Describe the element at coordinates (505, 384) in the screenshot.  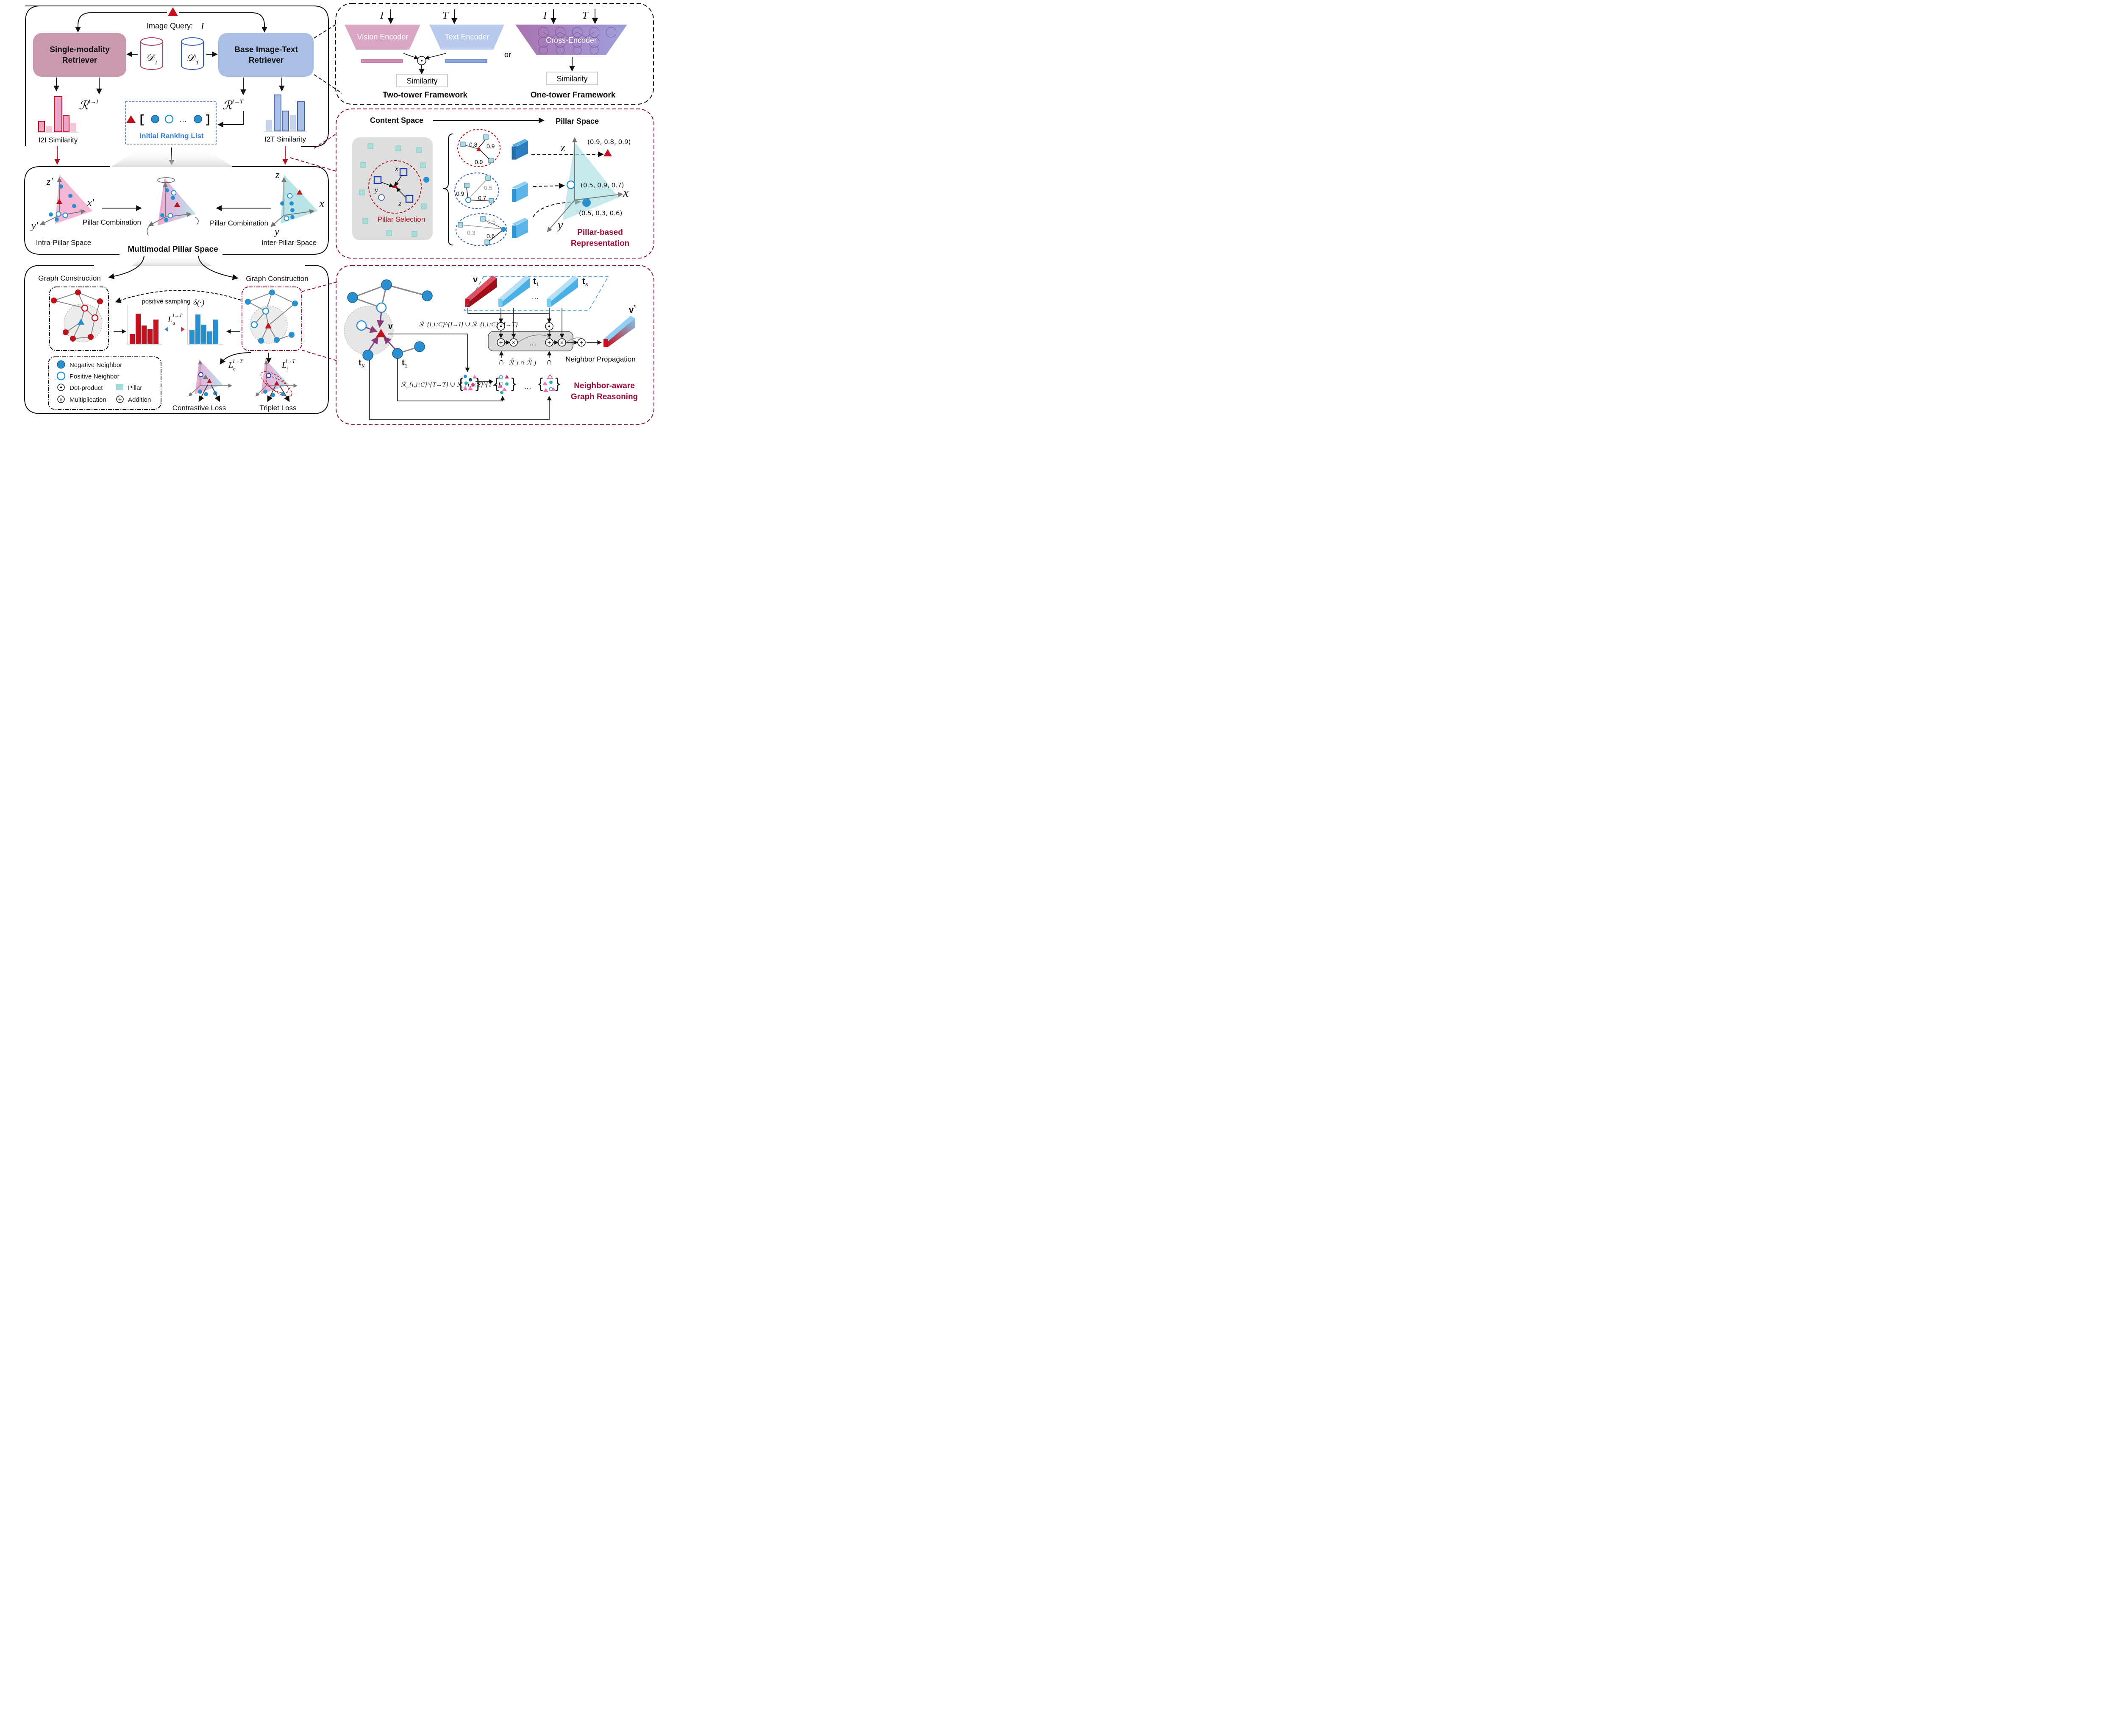
I see `neighbor-set-2: { }` at that location.